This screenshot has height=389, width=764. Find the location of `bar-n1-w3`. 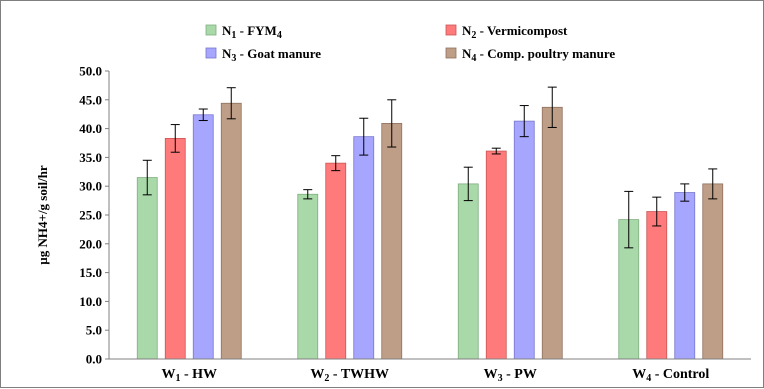

bar-n1-w3 is located at coordinates (468, 271).